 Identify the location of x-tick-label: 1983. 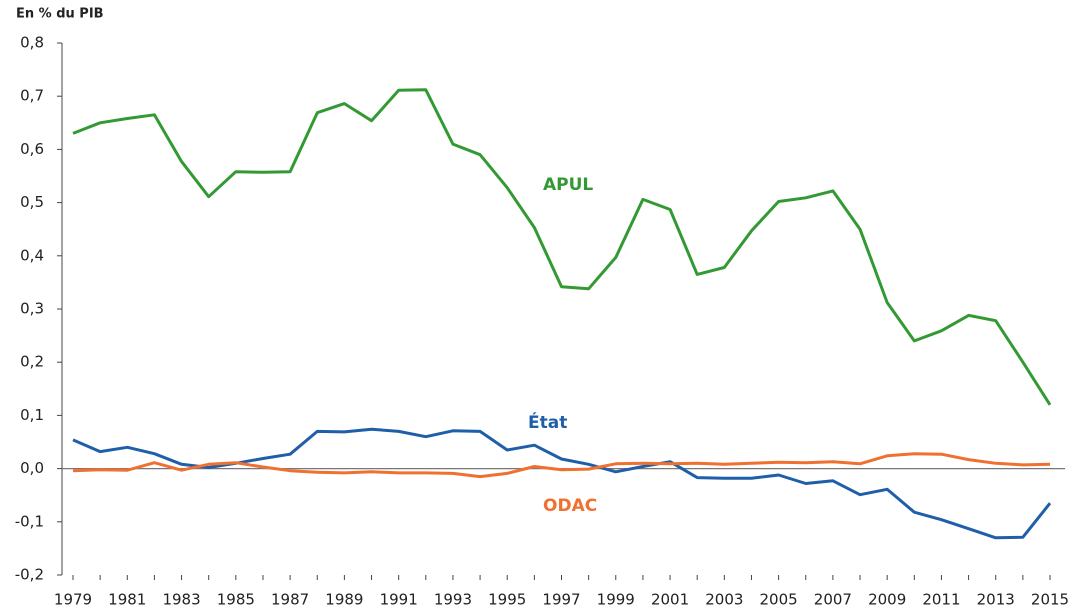
(181, 600).